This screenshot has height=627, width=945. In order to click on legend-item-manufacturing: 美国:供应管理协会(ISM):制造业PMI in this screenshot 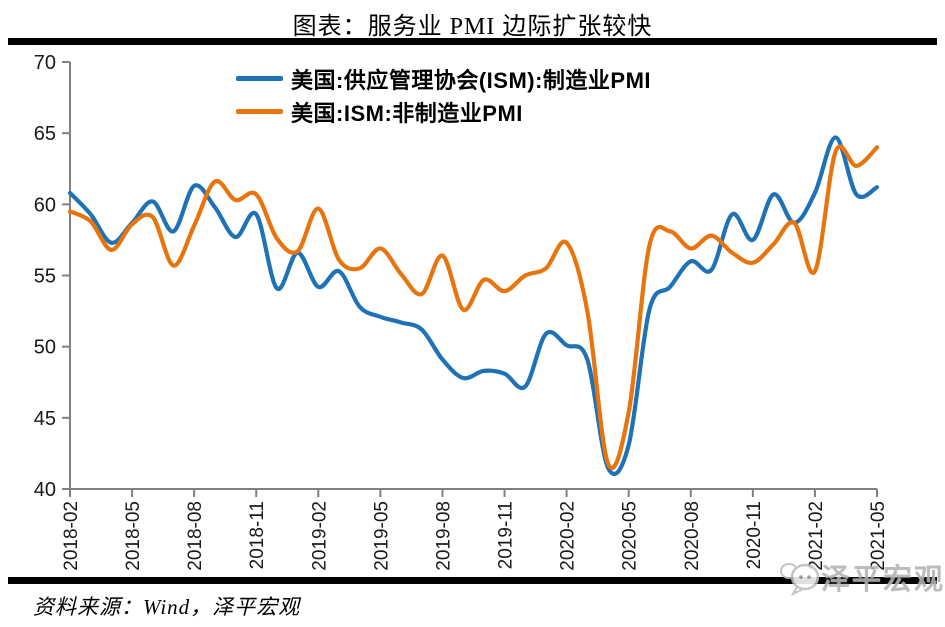, I will do `click(443, 78)`.